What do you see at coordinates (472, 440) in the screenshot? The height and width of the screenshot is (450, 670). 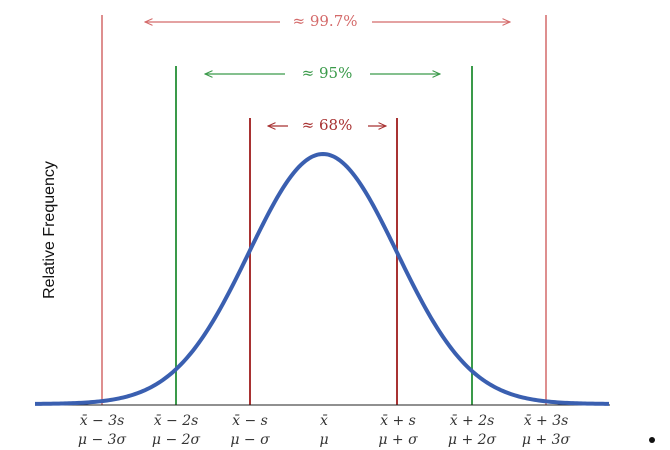 I see `x-label-population: μ + 2σ` at bounding box center [472, 440].